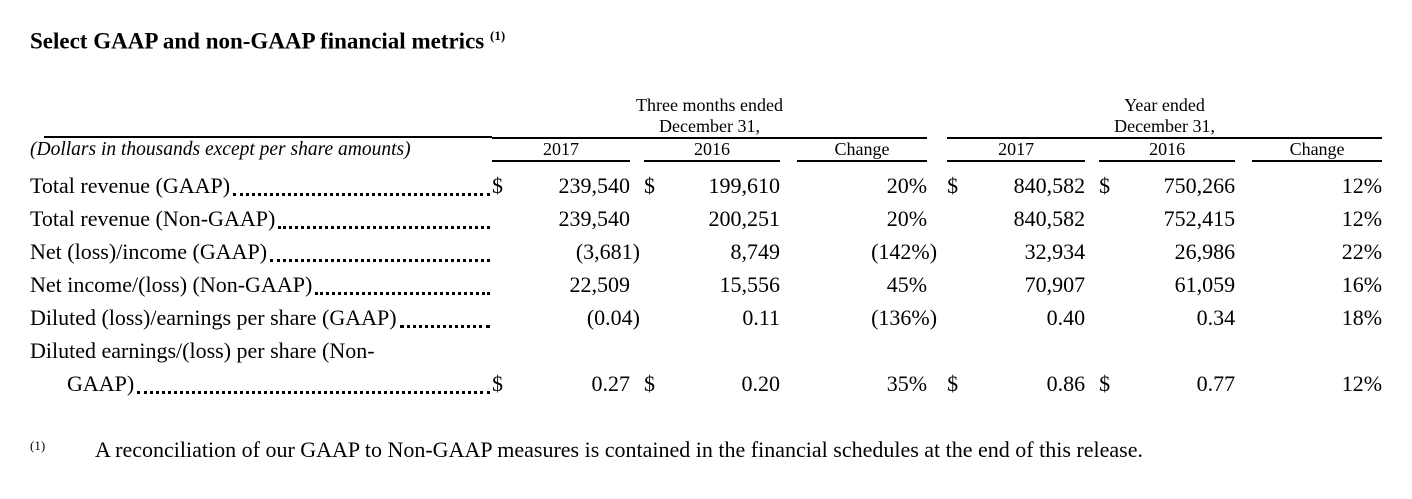  What do you see at coordinates (1066, 383) in the screenshot?
I see `cell-ye-2017: 0.86` at bounding box center [1066, 383].